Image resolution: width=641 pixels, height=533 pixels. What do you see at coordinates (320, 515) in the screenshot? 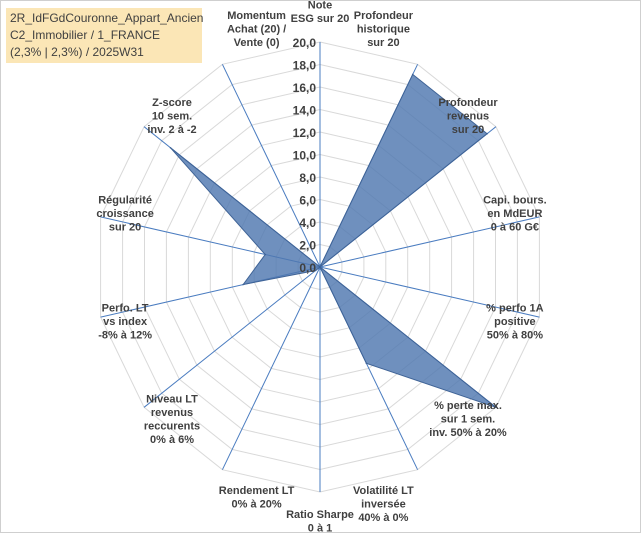
I see `axis-label-line: Ratio Sharpe` at bounding box center [320, 515].